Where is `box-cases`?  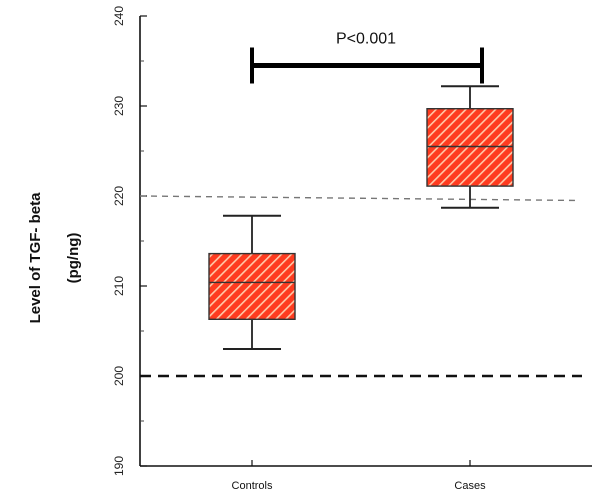 box-cases is located at coordinates (470, 147).